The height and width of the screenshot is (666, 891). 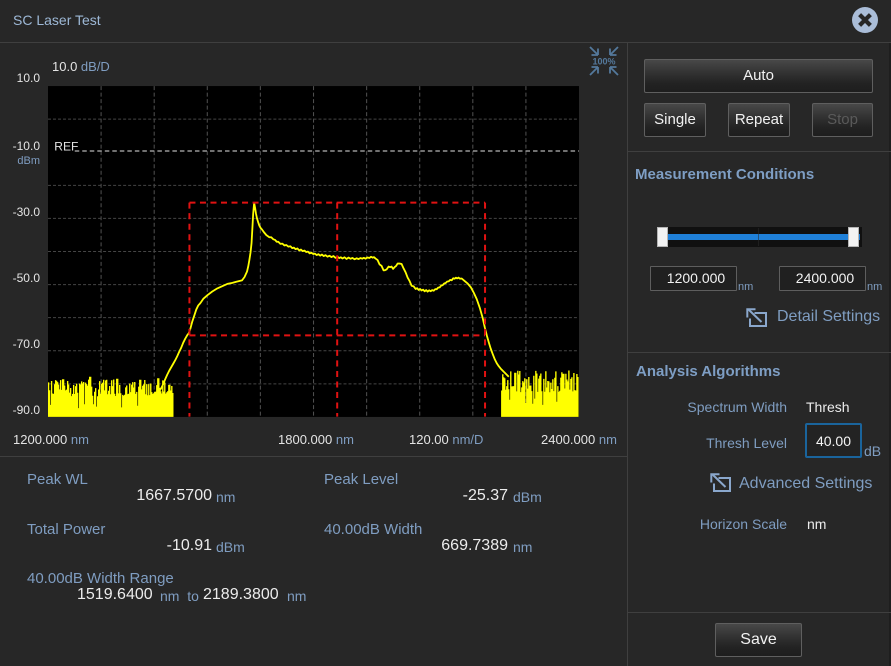 I want to click on svg-text: REF, so click(x=66, y=146).